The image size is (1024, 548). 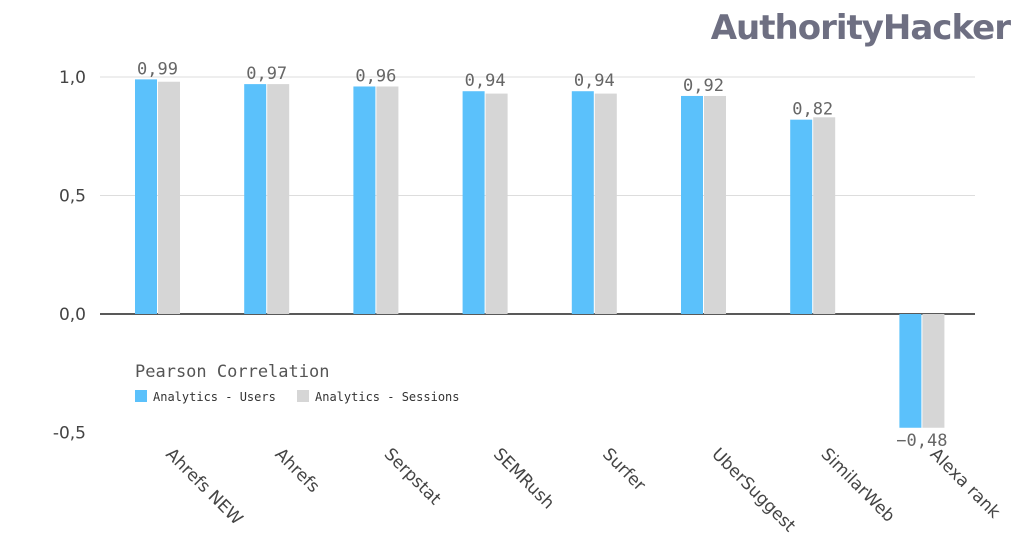 What do you see at coordinates (375, 76) in the screenshot?
I see `data-label: 0,96` at bounding box center [375, 76].